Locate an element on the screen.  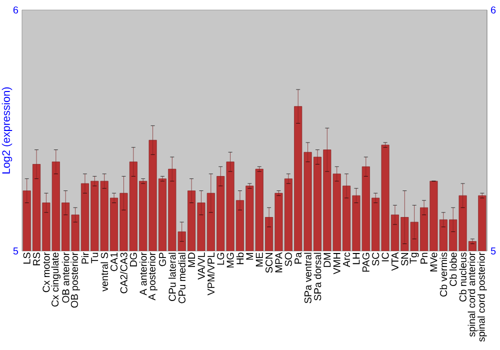
x-tick-label: M is located at coordinates (250, 256).